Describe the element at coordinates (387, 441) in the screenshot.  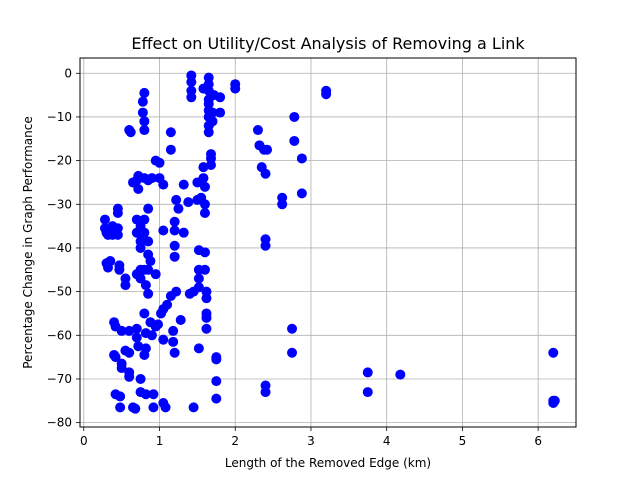
I see `x-tick-label: 4` at that location.